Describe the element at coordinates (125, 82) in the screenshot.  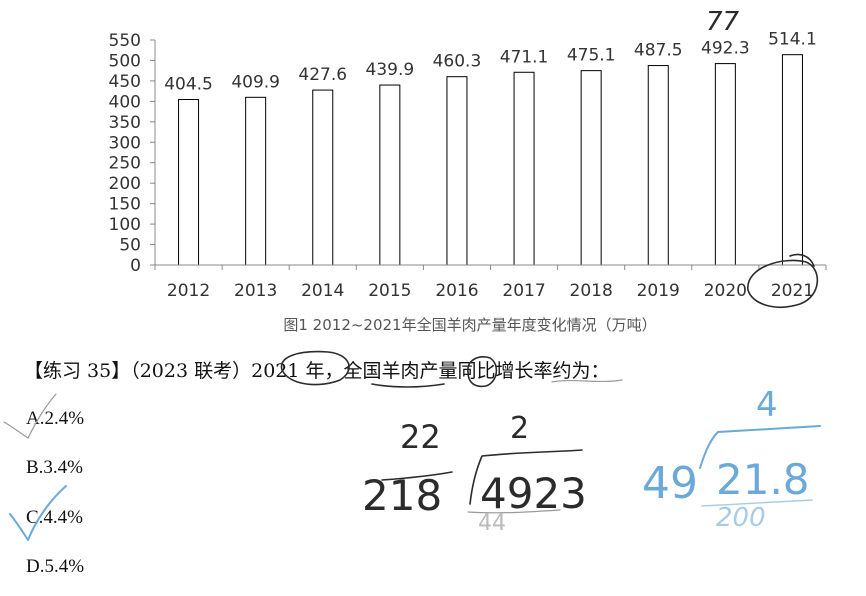
I see `y-tick-label: 450` at that location.